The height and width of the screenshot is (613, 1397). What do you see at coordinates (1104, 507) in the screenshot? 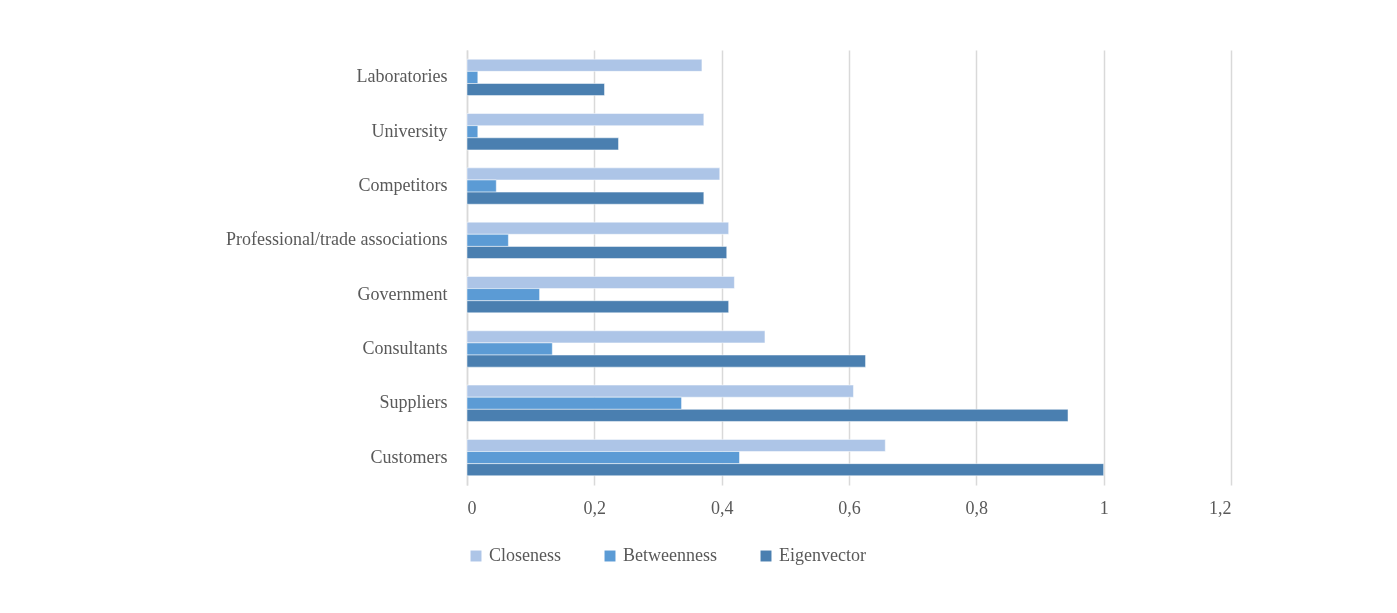
I see `x-tick-label: 1` at bounding box center [1104, 507].